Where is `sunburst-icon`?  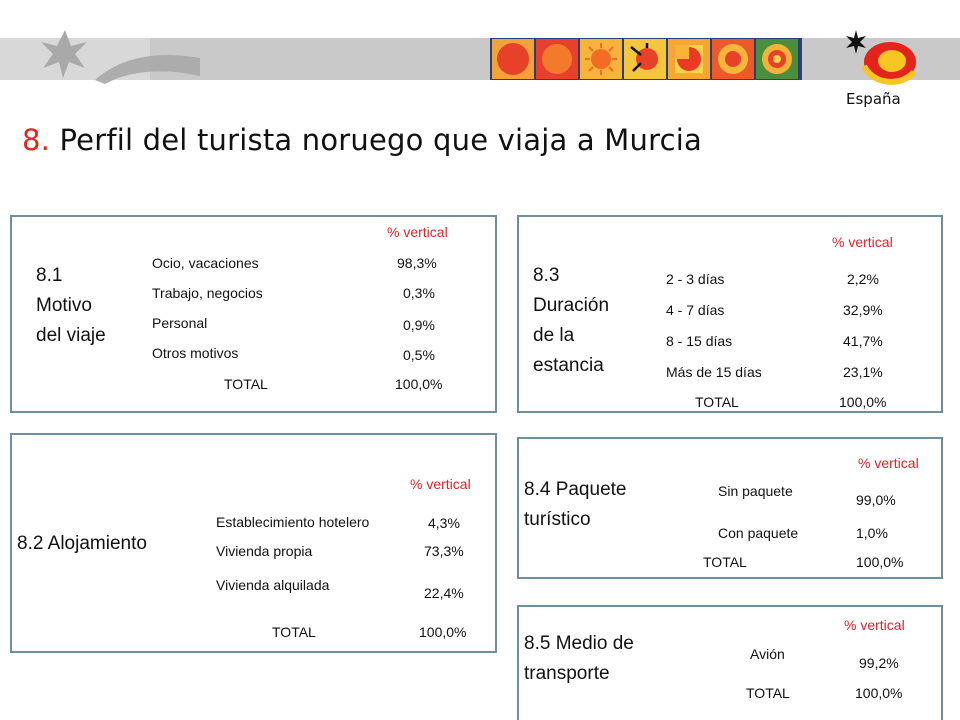 sunburst-icon is located at coordinates (120, 57).